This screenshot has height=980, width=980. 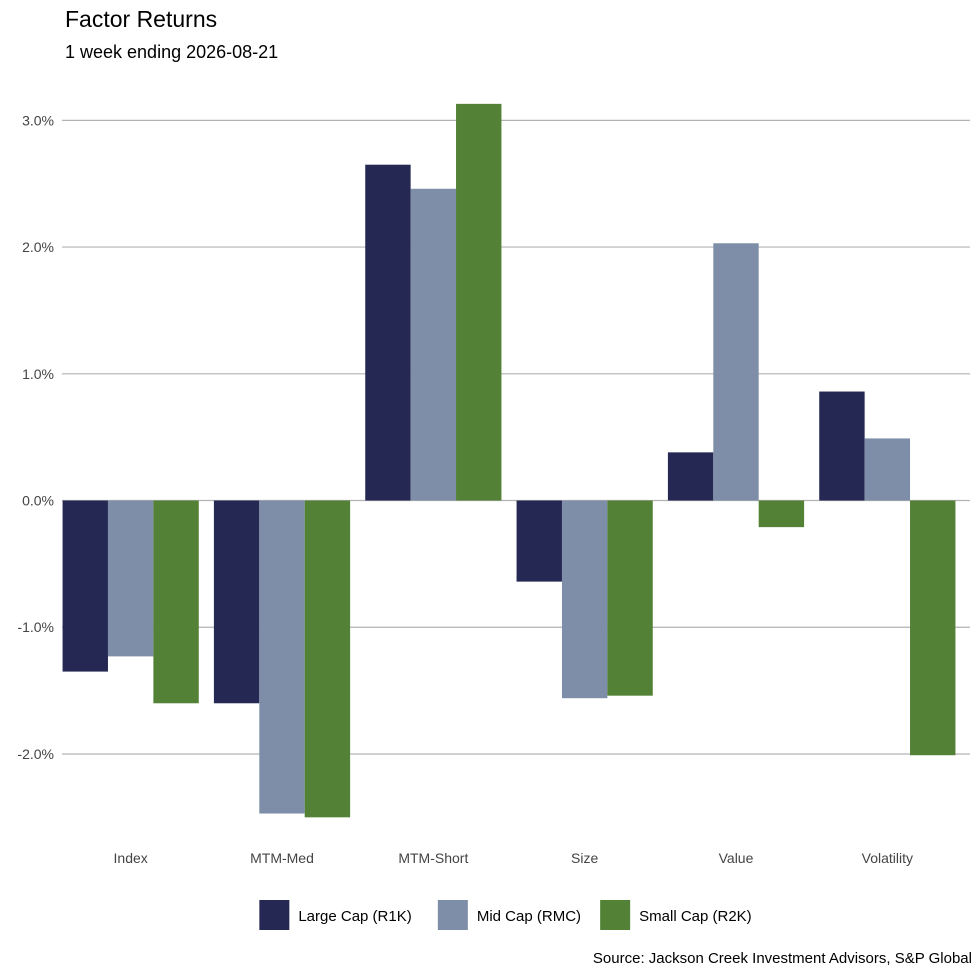 What do you see at coordinates (354, 916) in the screenshot?
I see `legend-label: Large Cap (R1K)` at bounding box center [354, 916].